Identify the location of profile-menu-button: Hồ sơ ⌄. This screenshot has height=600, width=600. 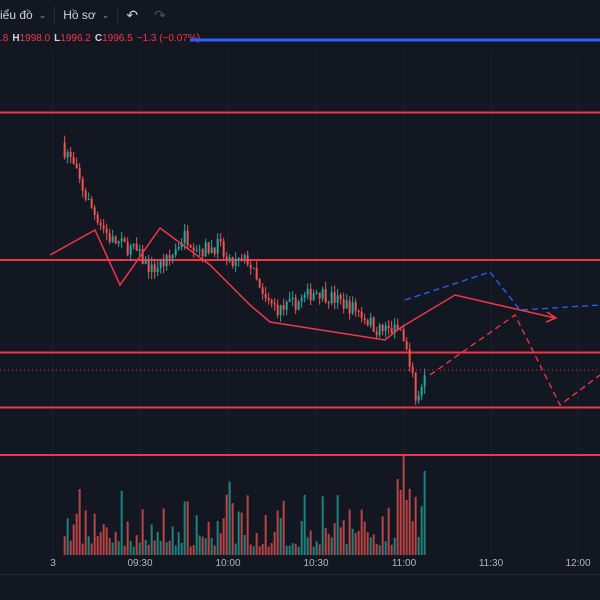
(86, 15).